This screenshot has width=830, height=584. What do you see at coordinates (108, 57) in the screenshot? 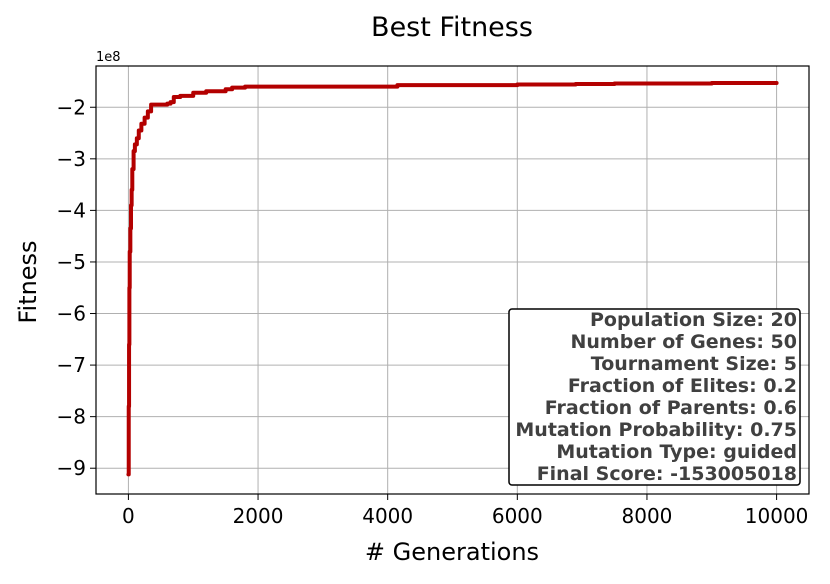
I see `y-offset-label: 1e8` at bounding box center [108, 57].